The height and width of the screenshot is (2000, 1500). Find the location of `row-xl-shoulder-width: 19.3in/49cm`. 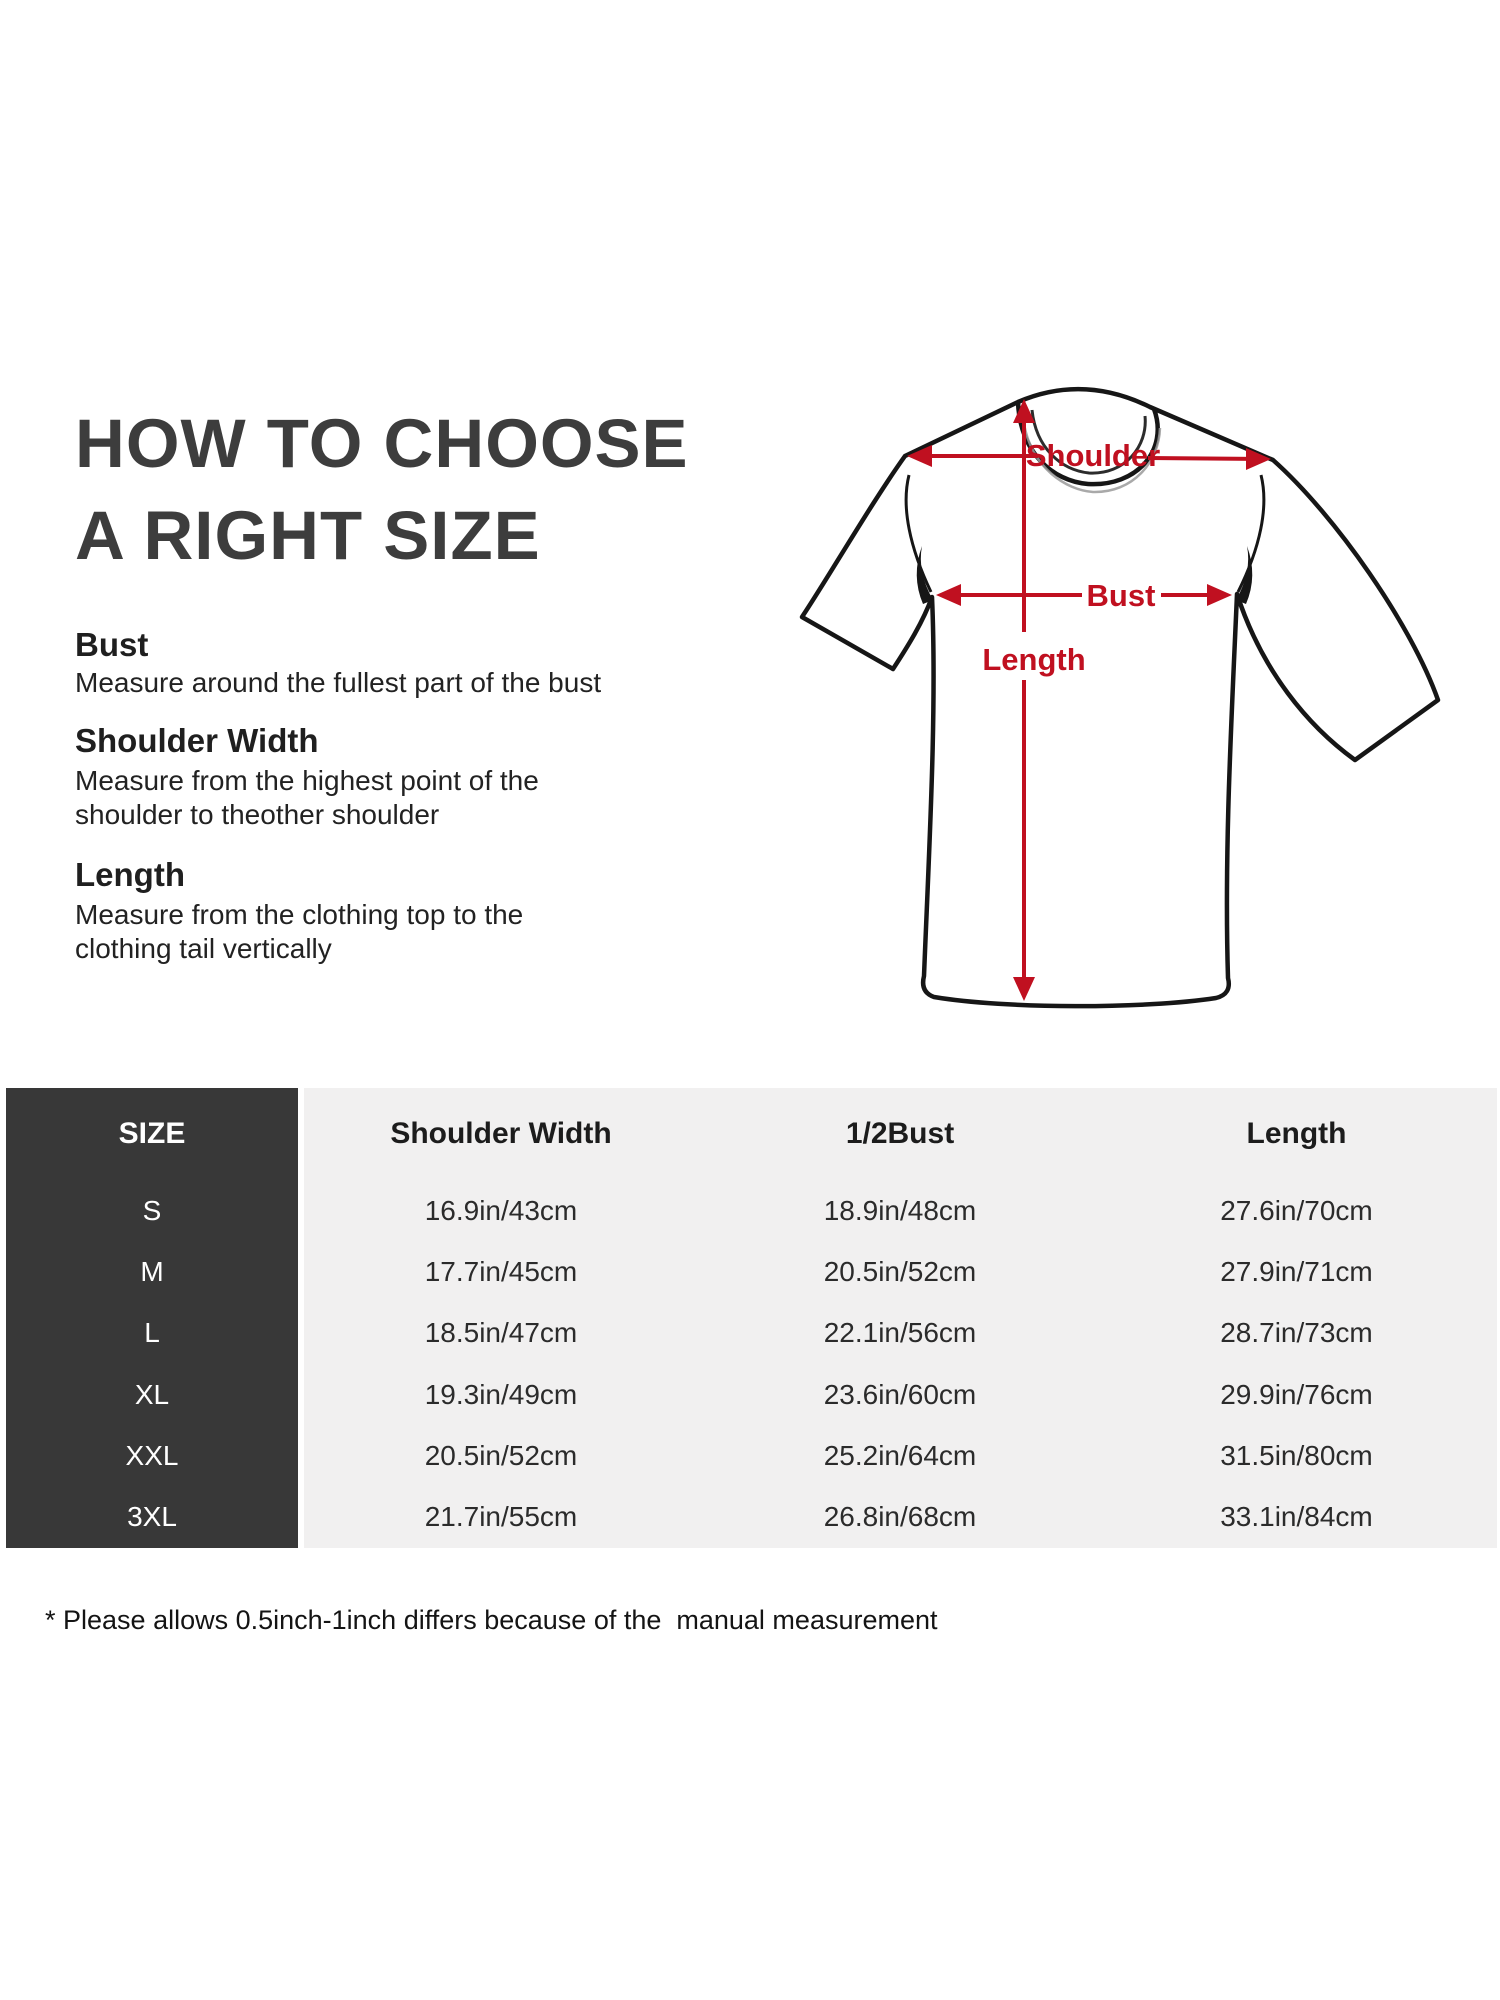

row-xl-shoulder-width: 19.3in/49cm is located at coordinates (501, 1394).